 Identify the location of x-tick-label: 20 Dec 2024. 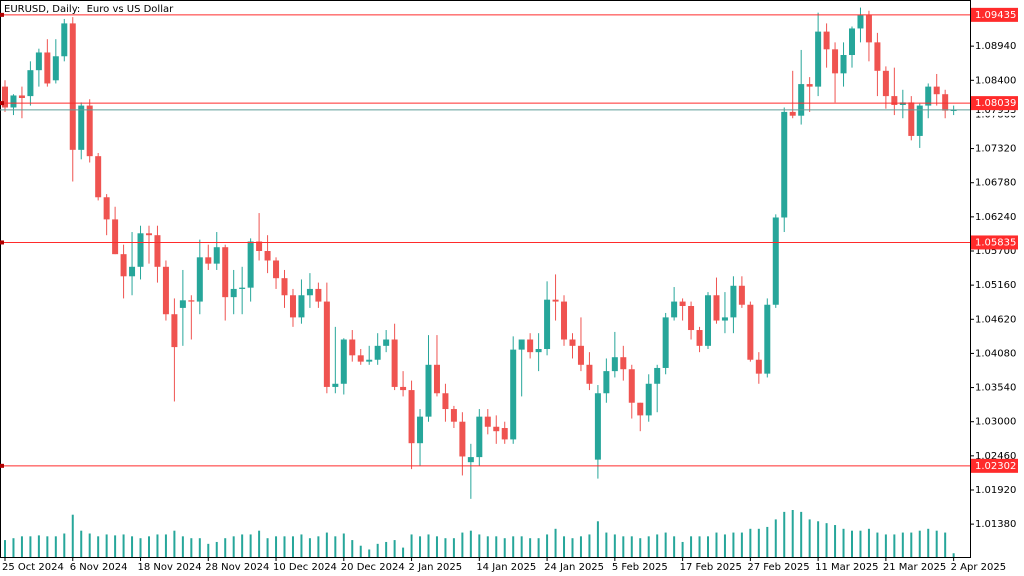
(373, 567).